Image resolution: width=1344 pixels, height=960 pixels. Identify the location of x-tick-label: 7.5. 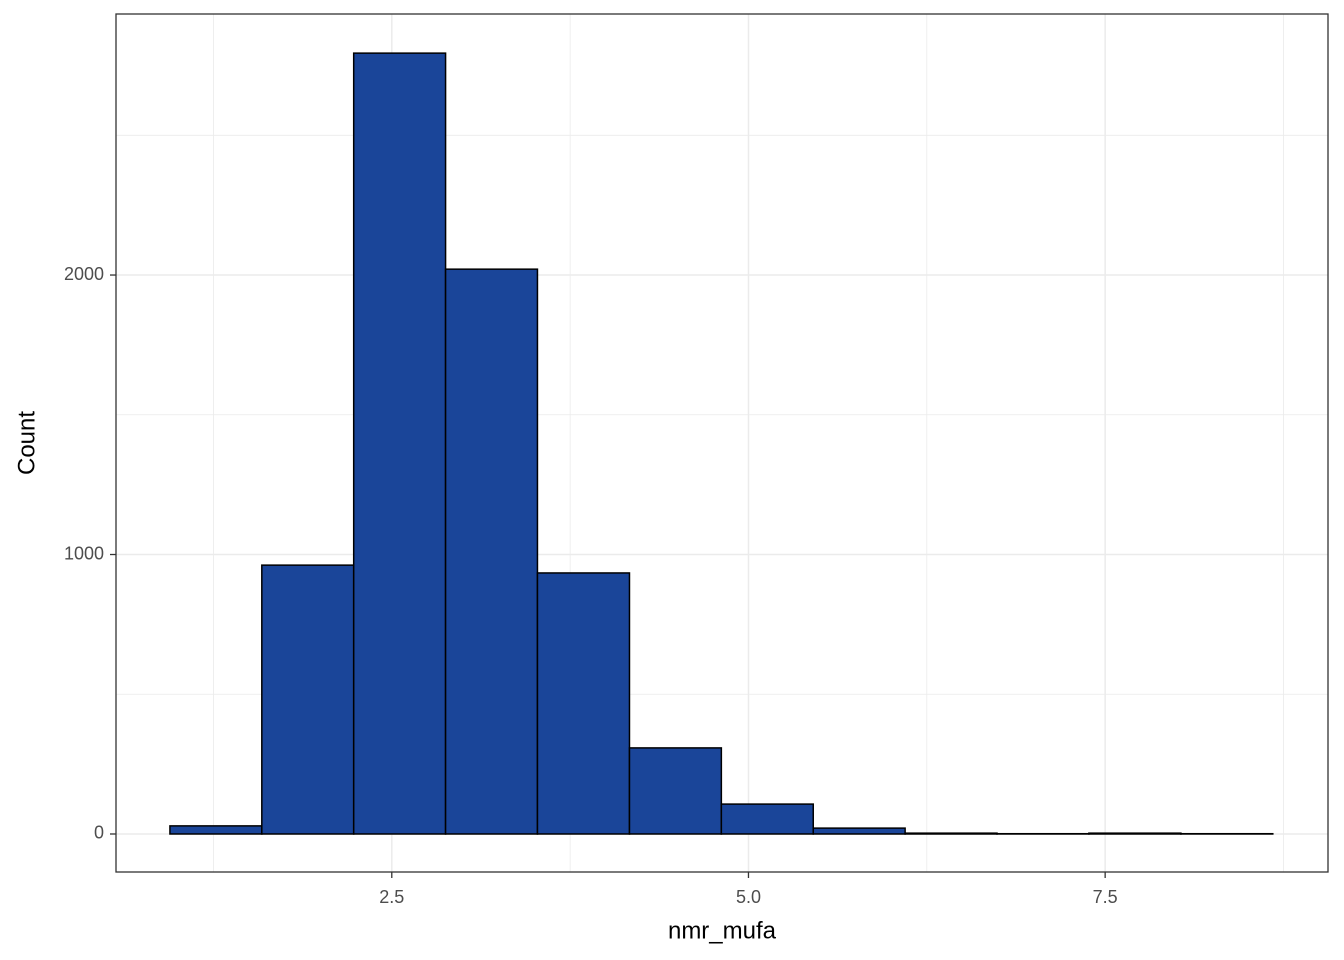
(1105, 897).